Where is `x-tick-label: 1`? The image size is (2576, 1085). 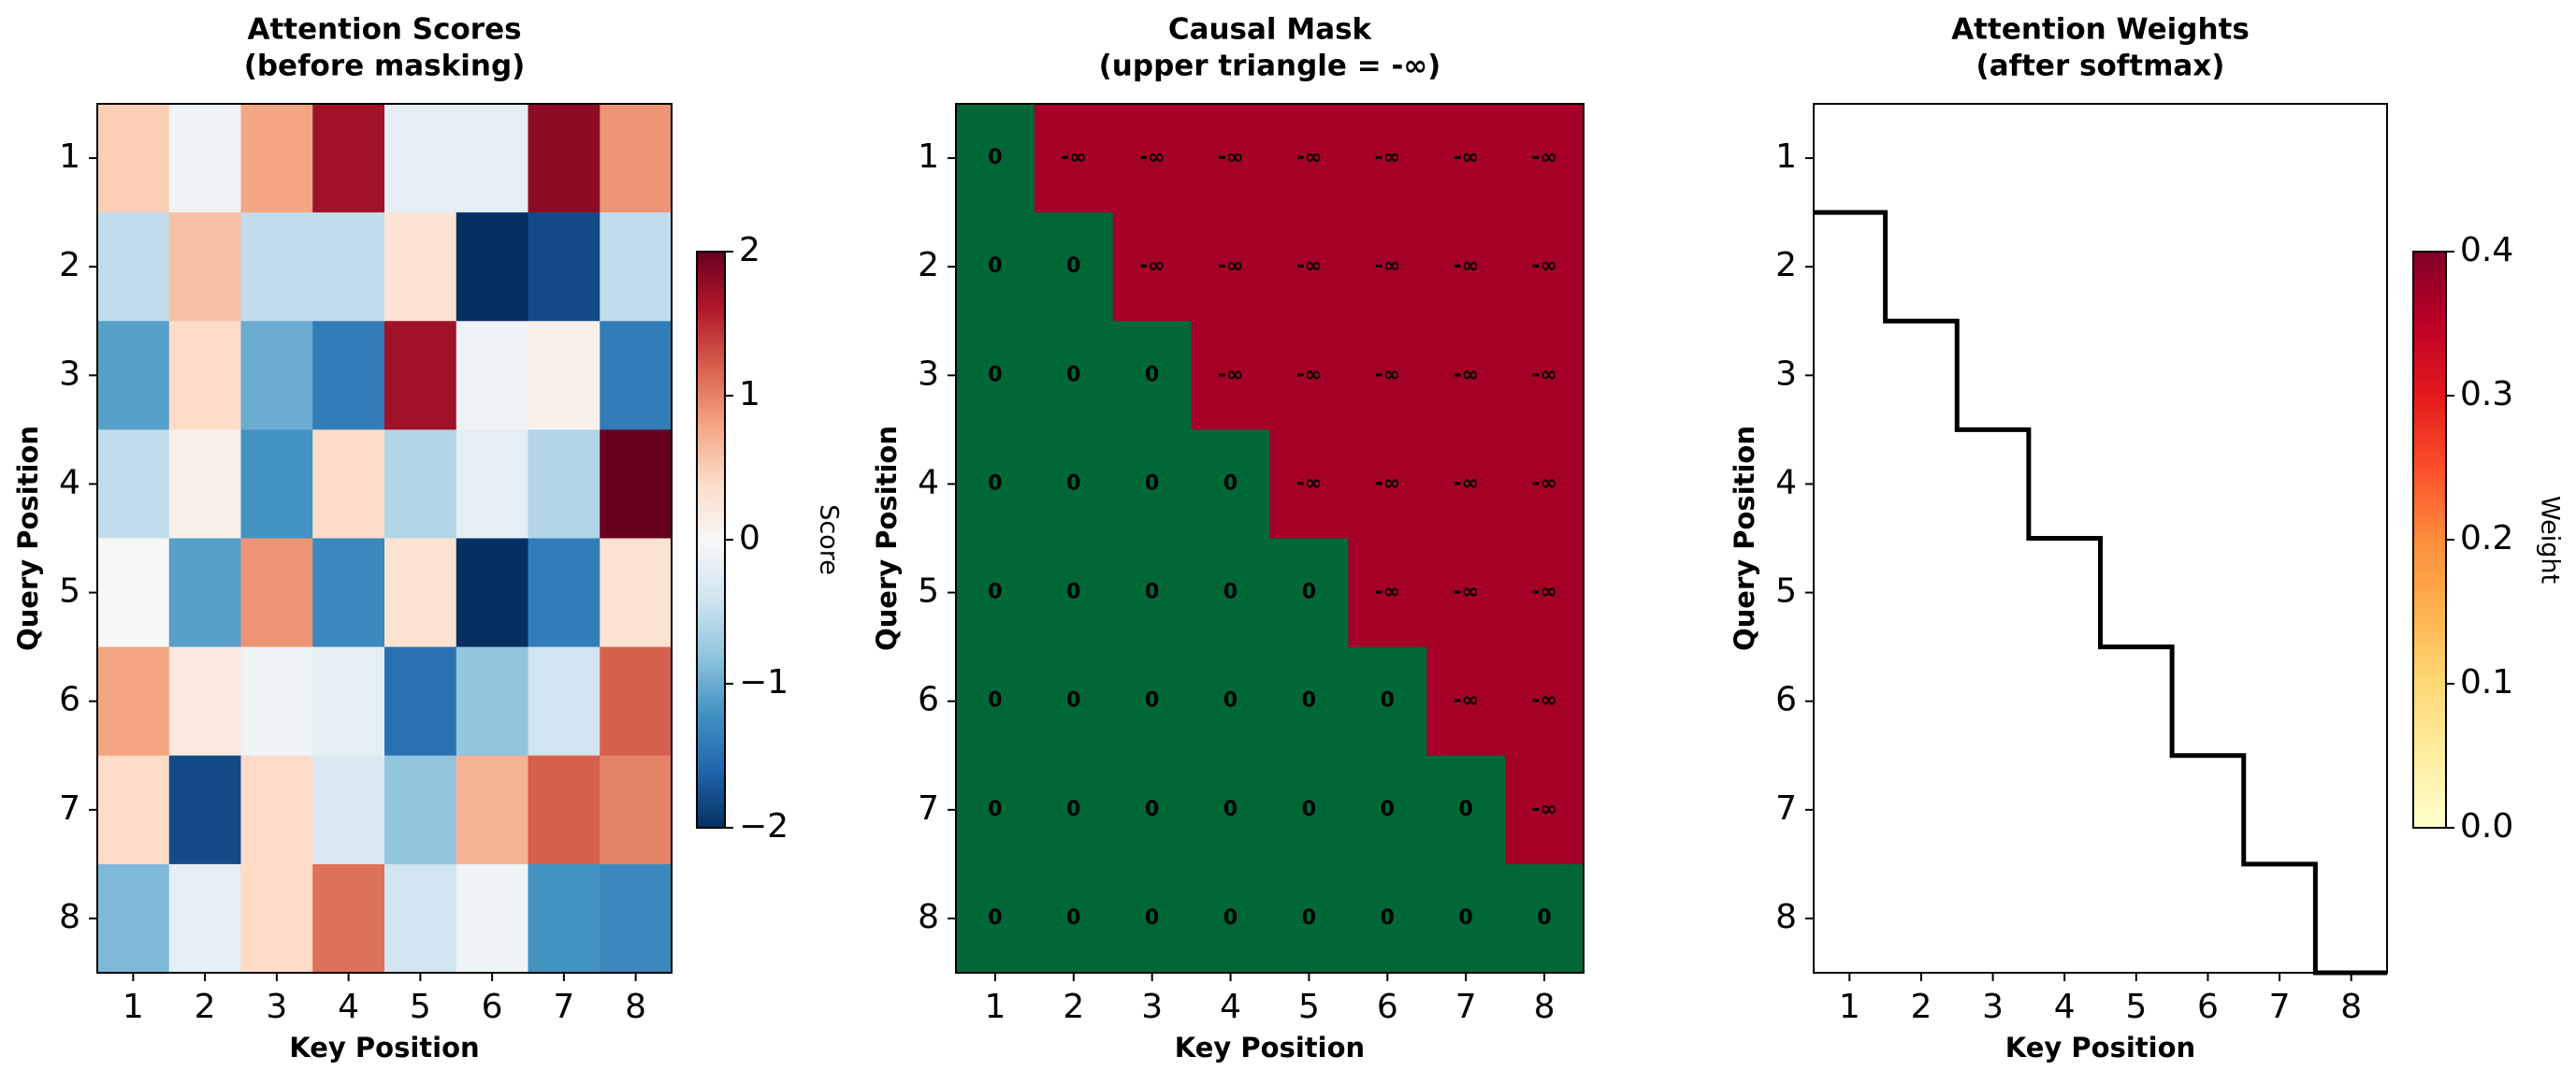 x-tick-label: 1 is located at coordinates (1849, 1007).